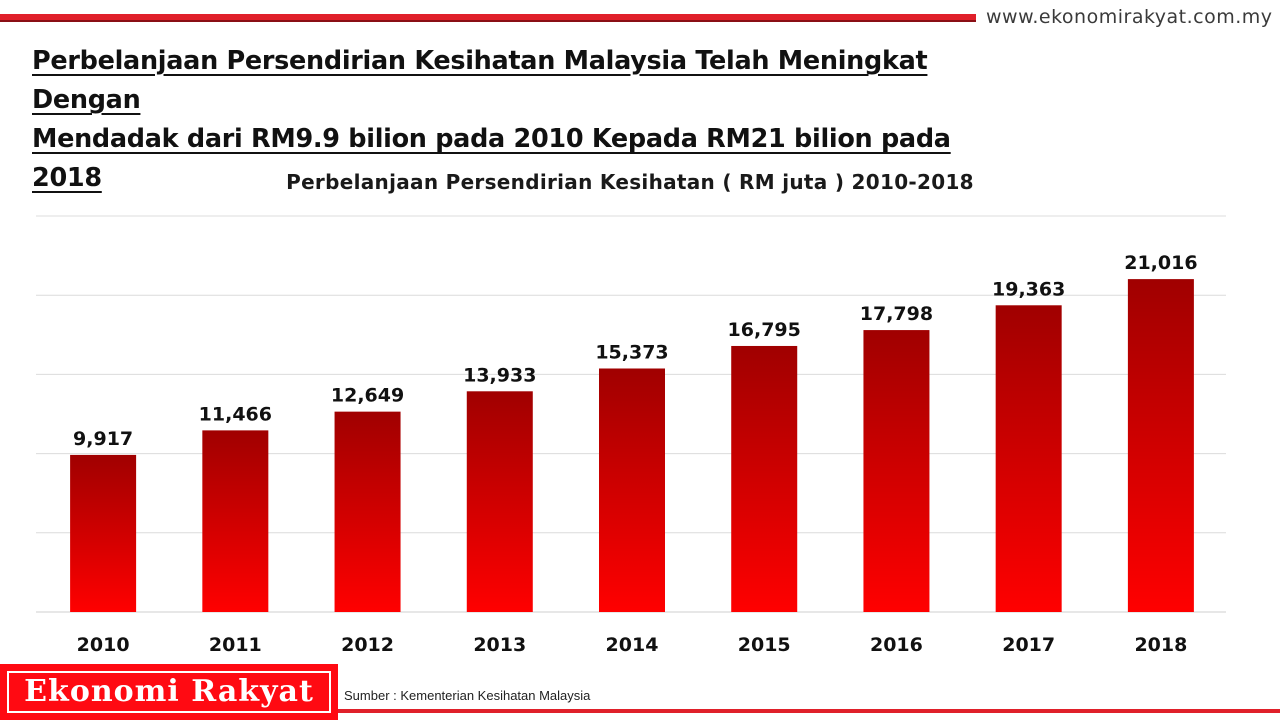 The image size is (1280, 720). I want to click on data-label-2013: 13,933, so click(499, 375).